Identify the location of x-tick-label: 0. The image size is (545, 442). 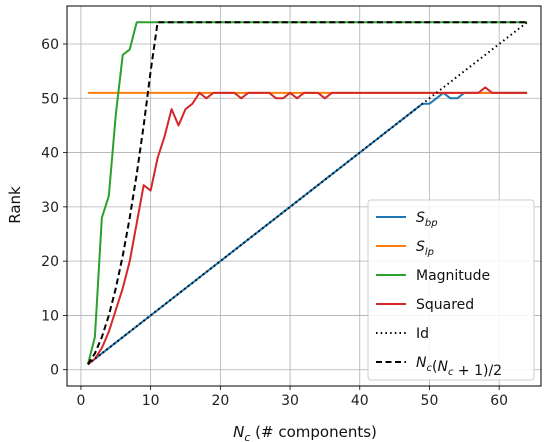
(80, 401).